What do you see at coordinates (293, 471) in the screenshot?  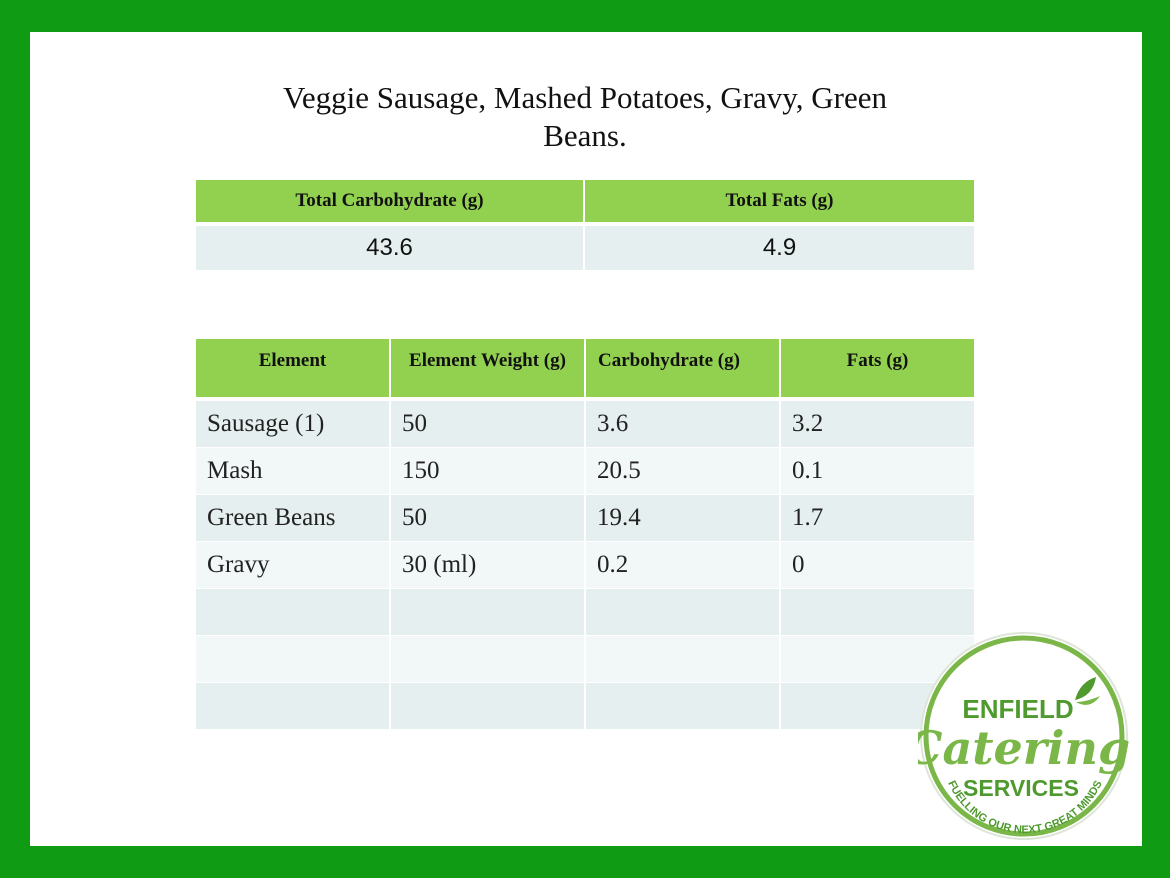 I see `cell-element: Mash` at bounding box center [293, 471].